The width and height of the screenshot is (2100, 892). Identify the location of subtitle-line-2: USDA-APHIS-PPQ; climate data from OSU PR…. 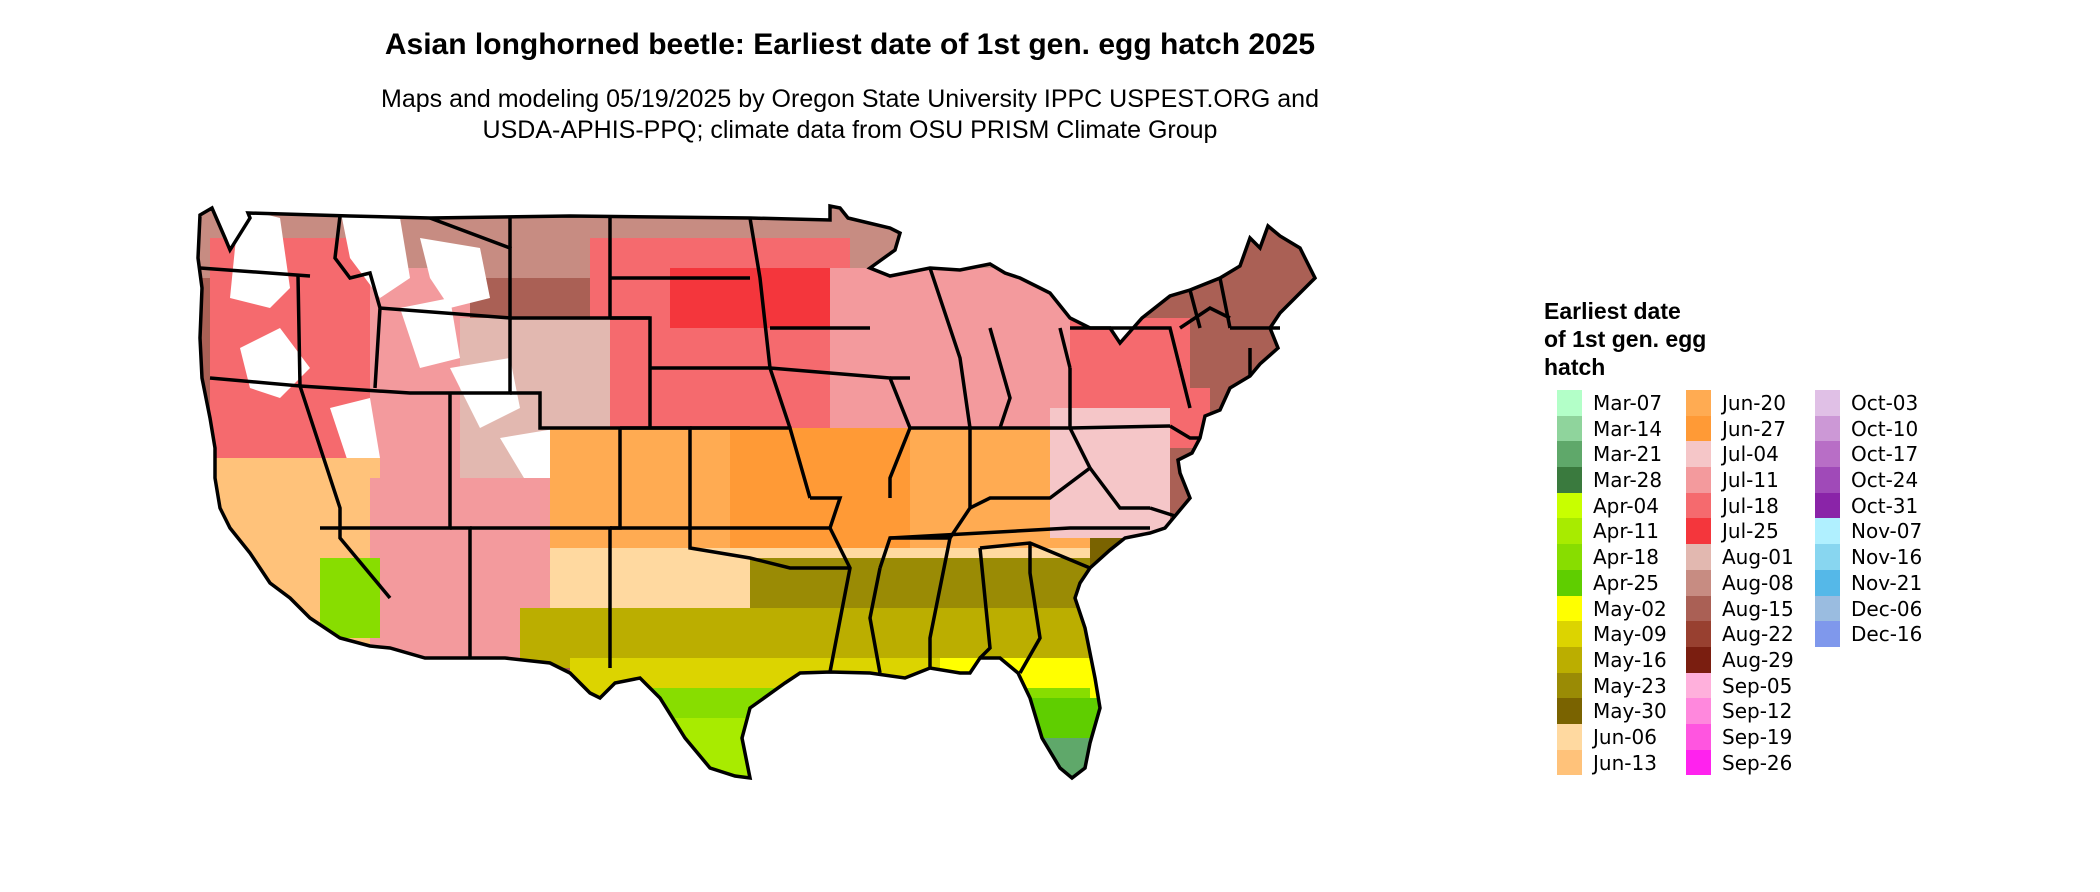
(850, 130).